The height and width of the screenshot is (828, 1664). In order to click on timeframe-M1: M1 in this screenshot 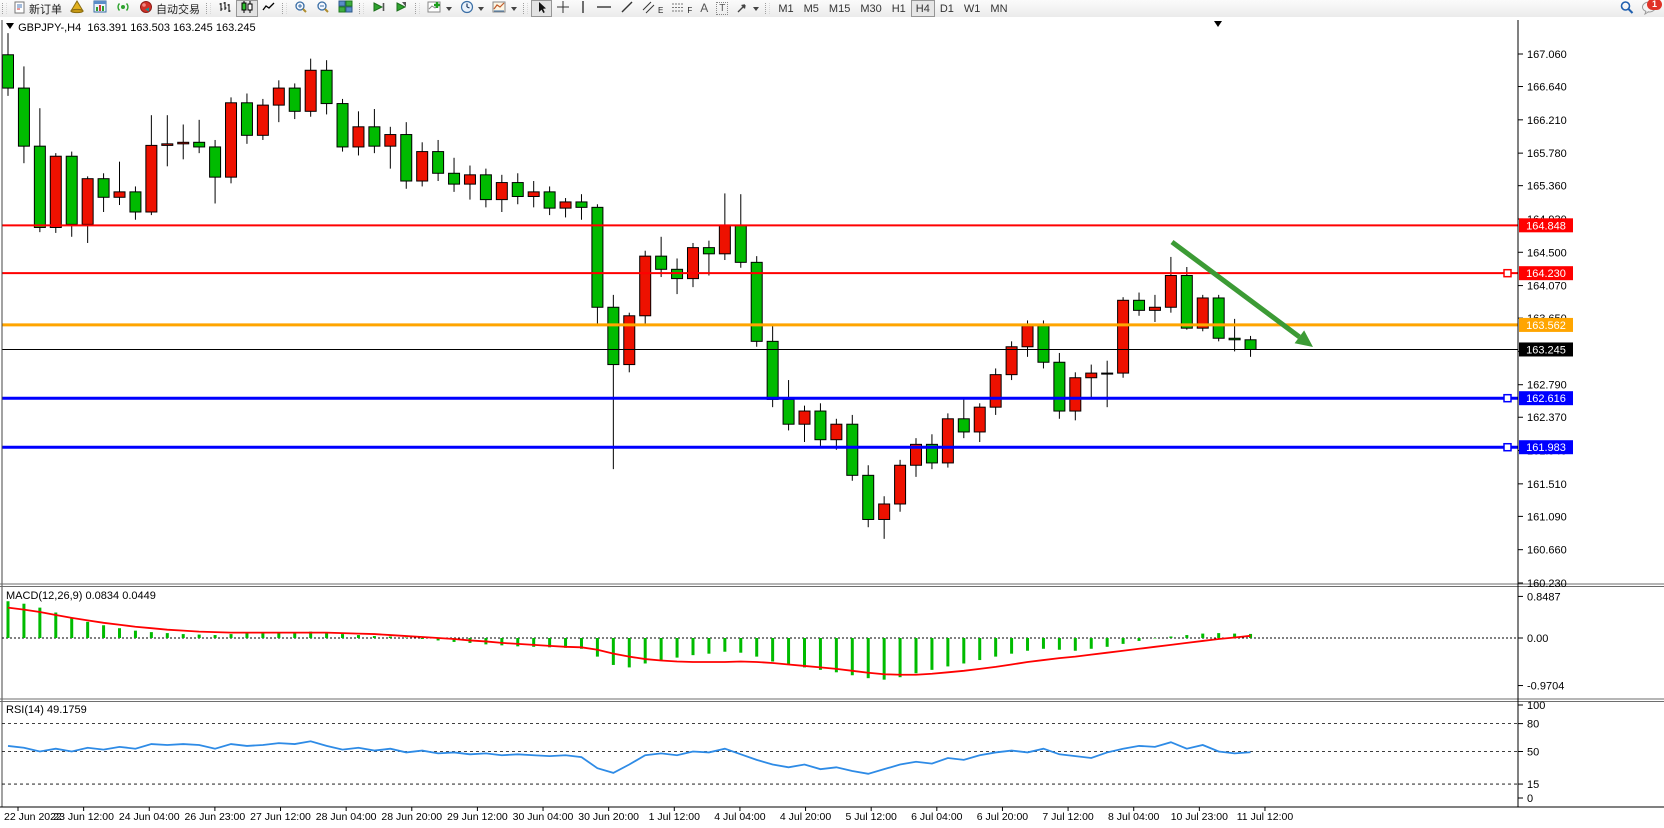, I will do `click(786, 8)`.